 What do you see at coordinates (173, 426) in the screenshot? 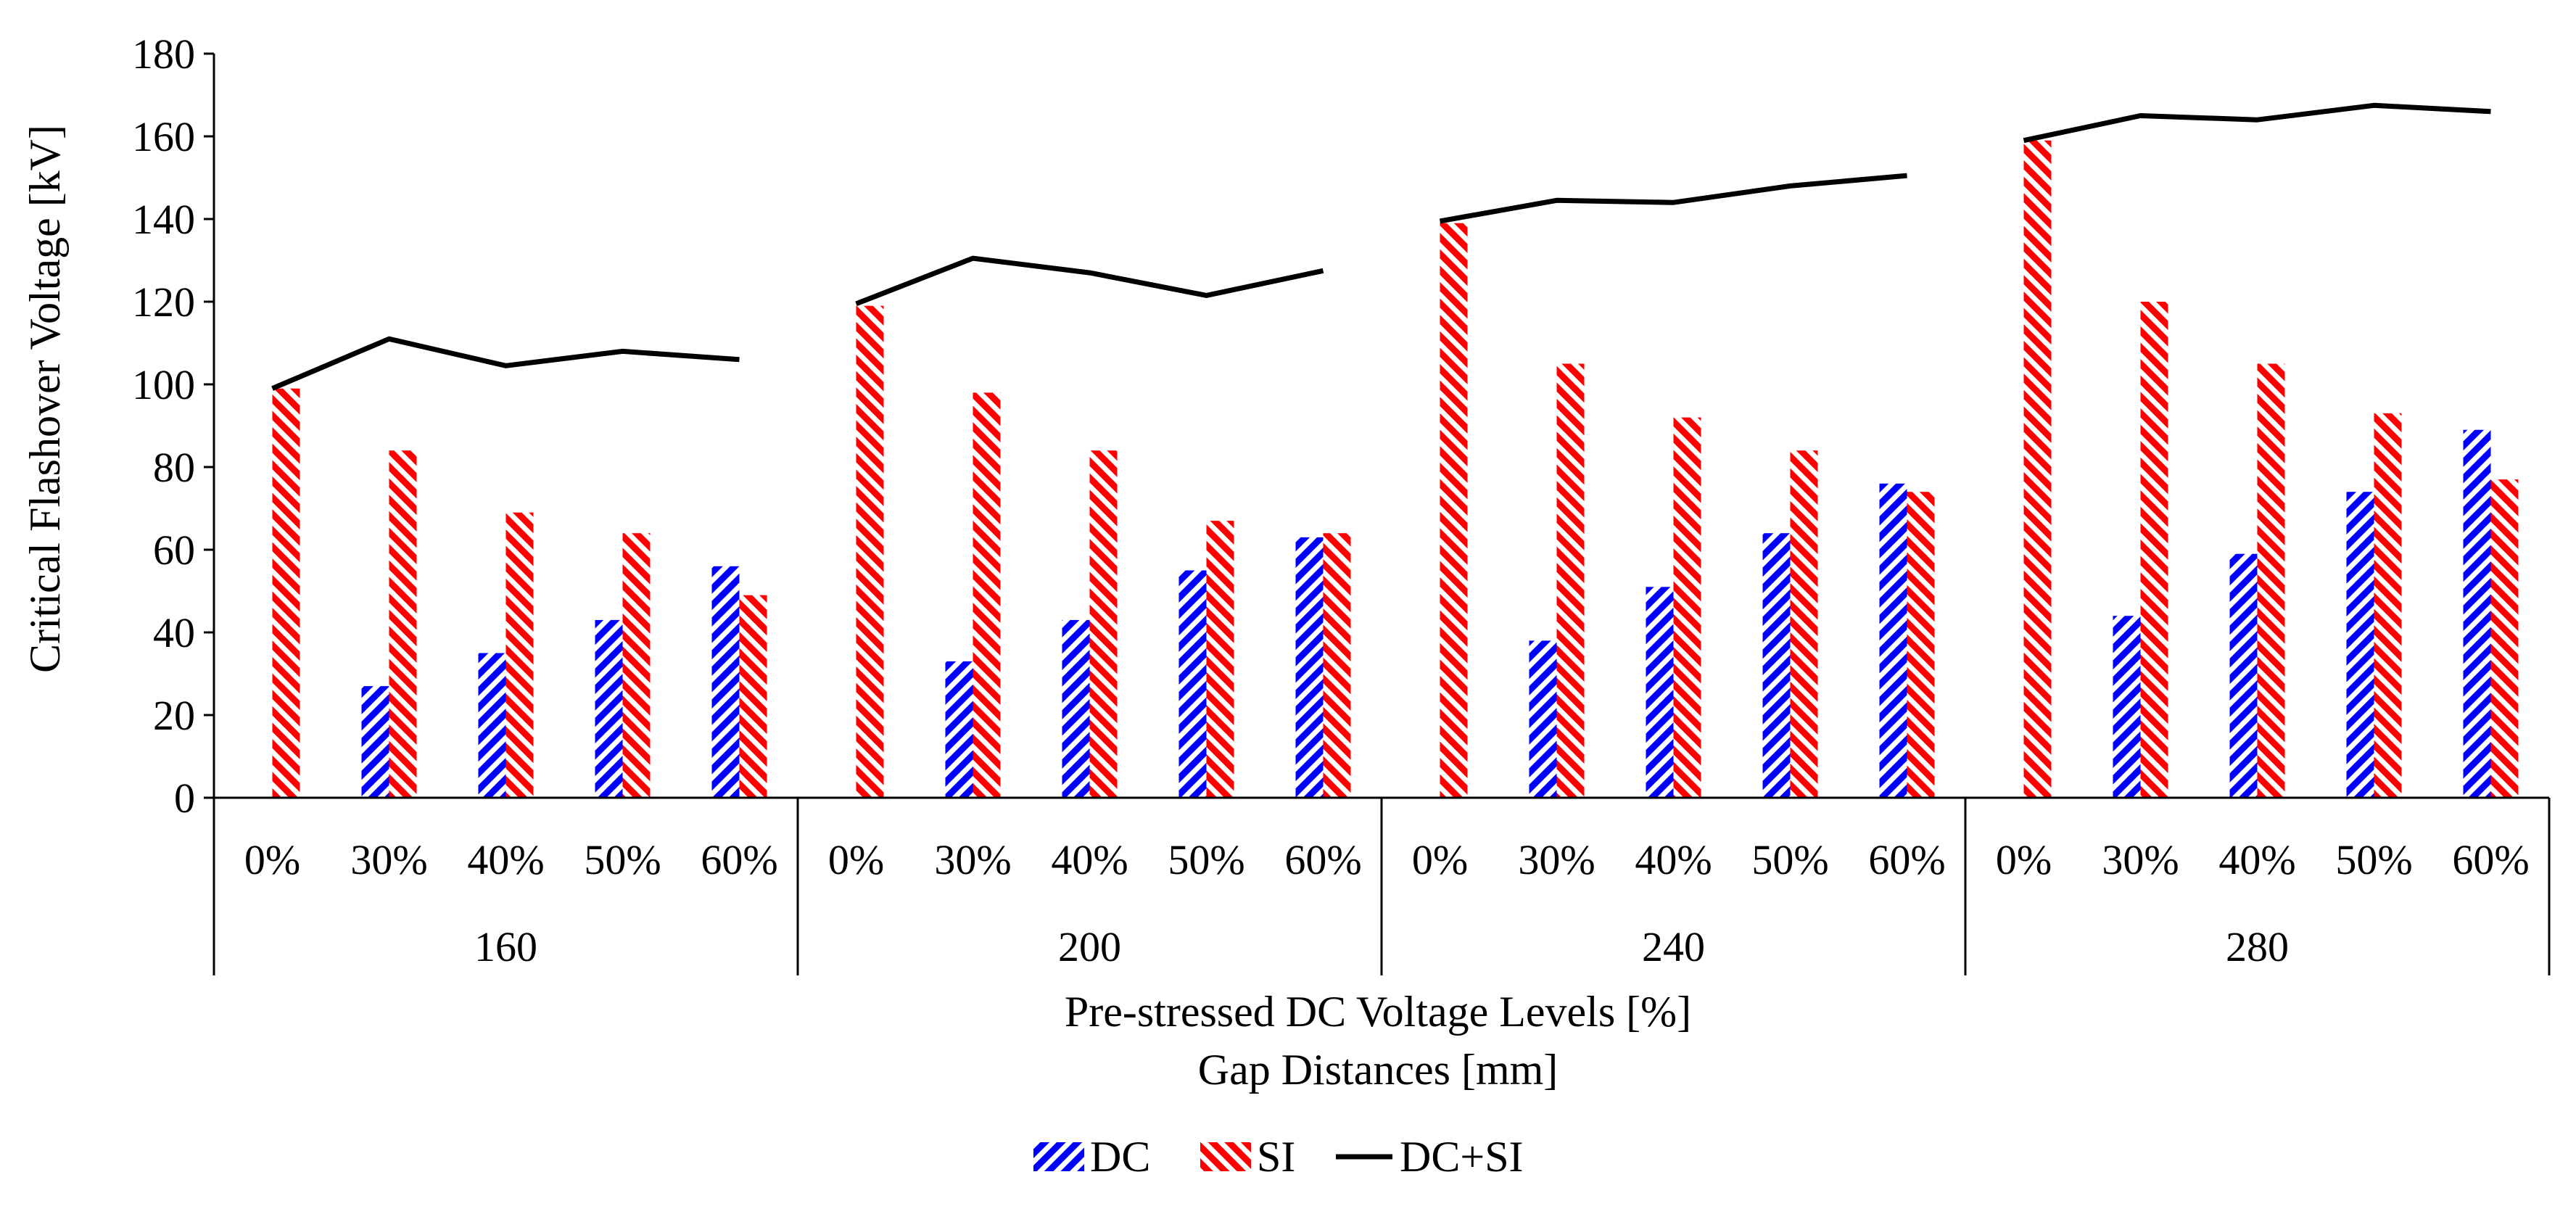
I see `y-axis: 0 20 40 60 80 100 120 140 160 180` at bounding box center [173, 426].